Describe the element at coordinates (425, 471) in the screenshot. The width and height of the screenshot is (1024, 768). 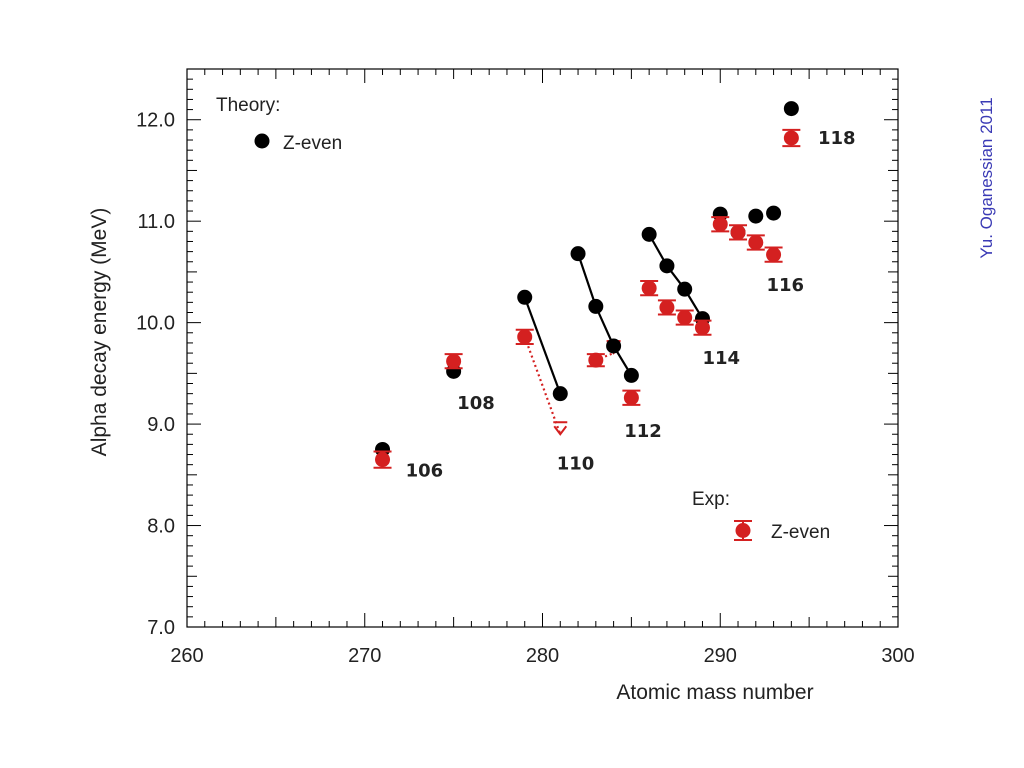
I see `element-label: 106` at that location.